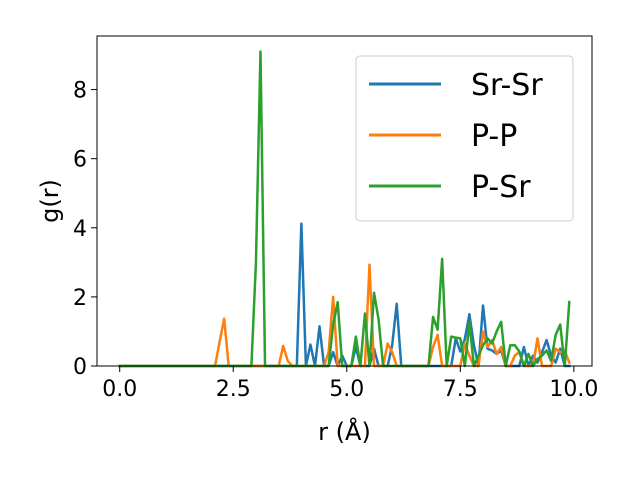 This screenshot has width=640, height=480. I want to click on y-tick-label: 6, so click(80, 160).